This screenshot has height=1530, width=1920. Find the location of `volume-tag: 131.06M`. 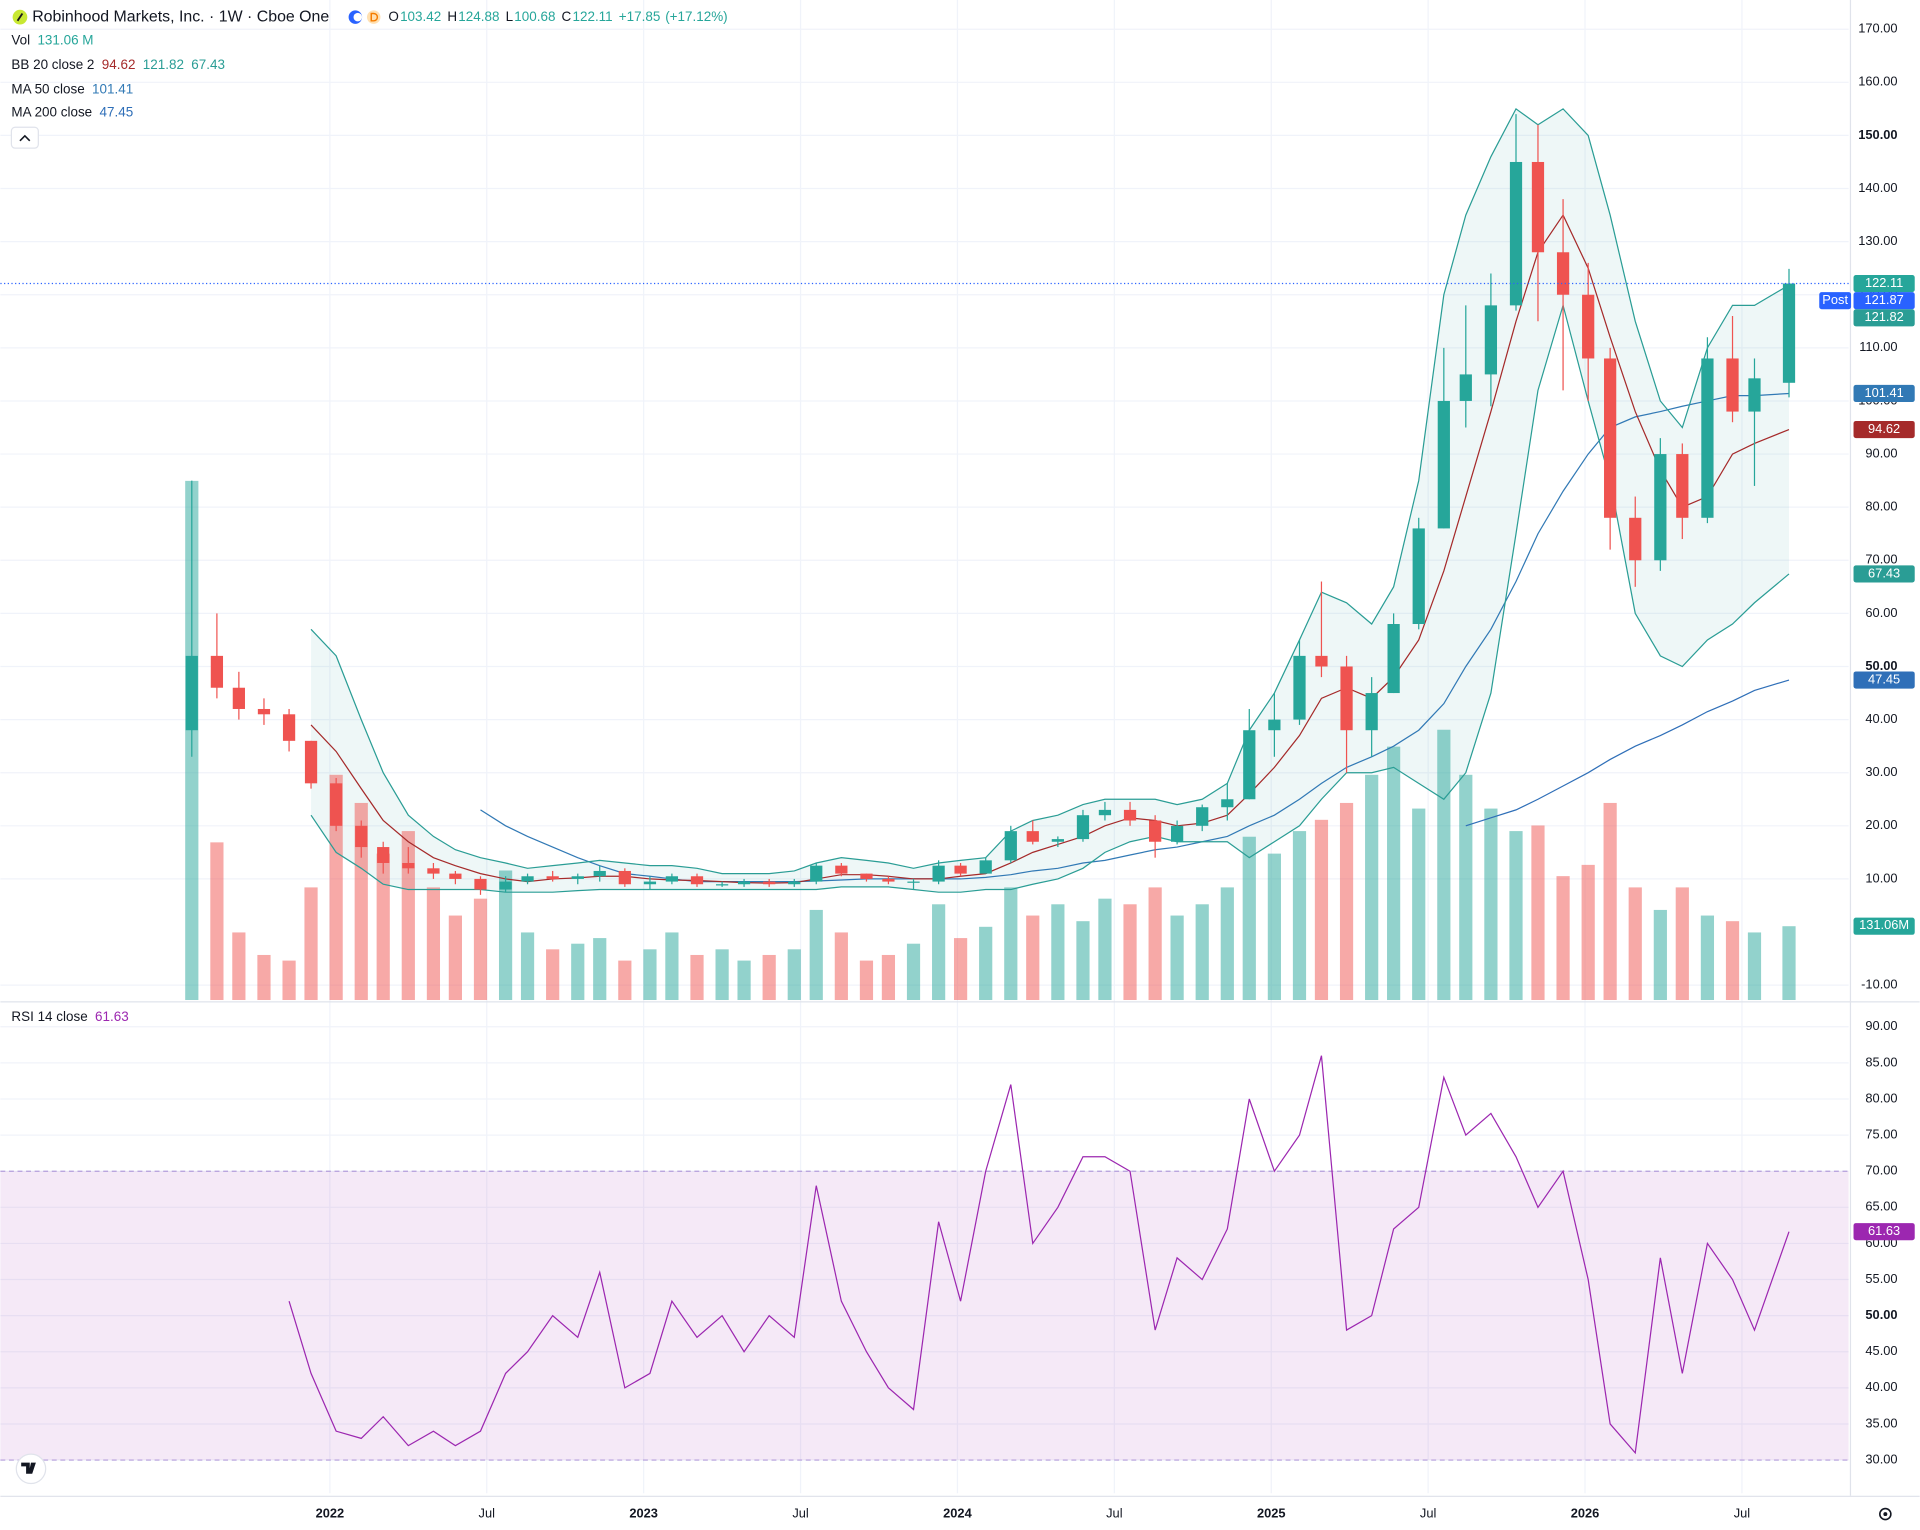

volume-tag: 131.06M is located at coordinates (1884, 925).